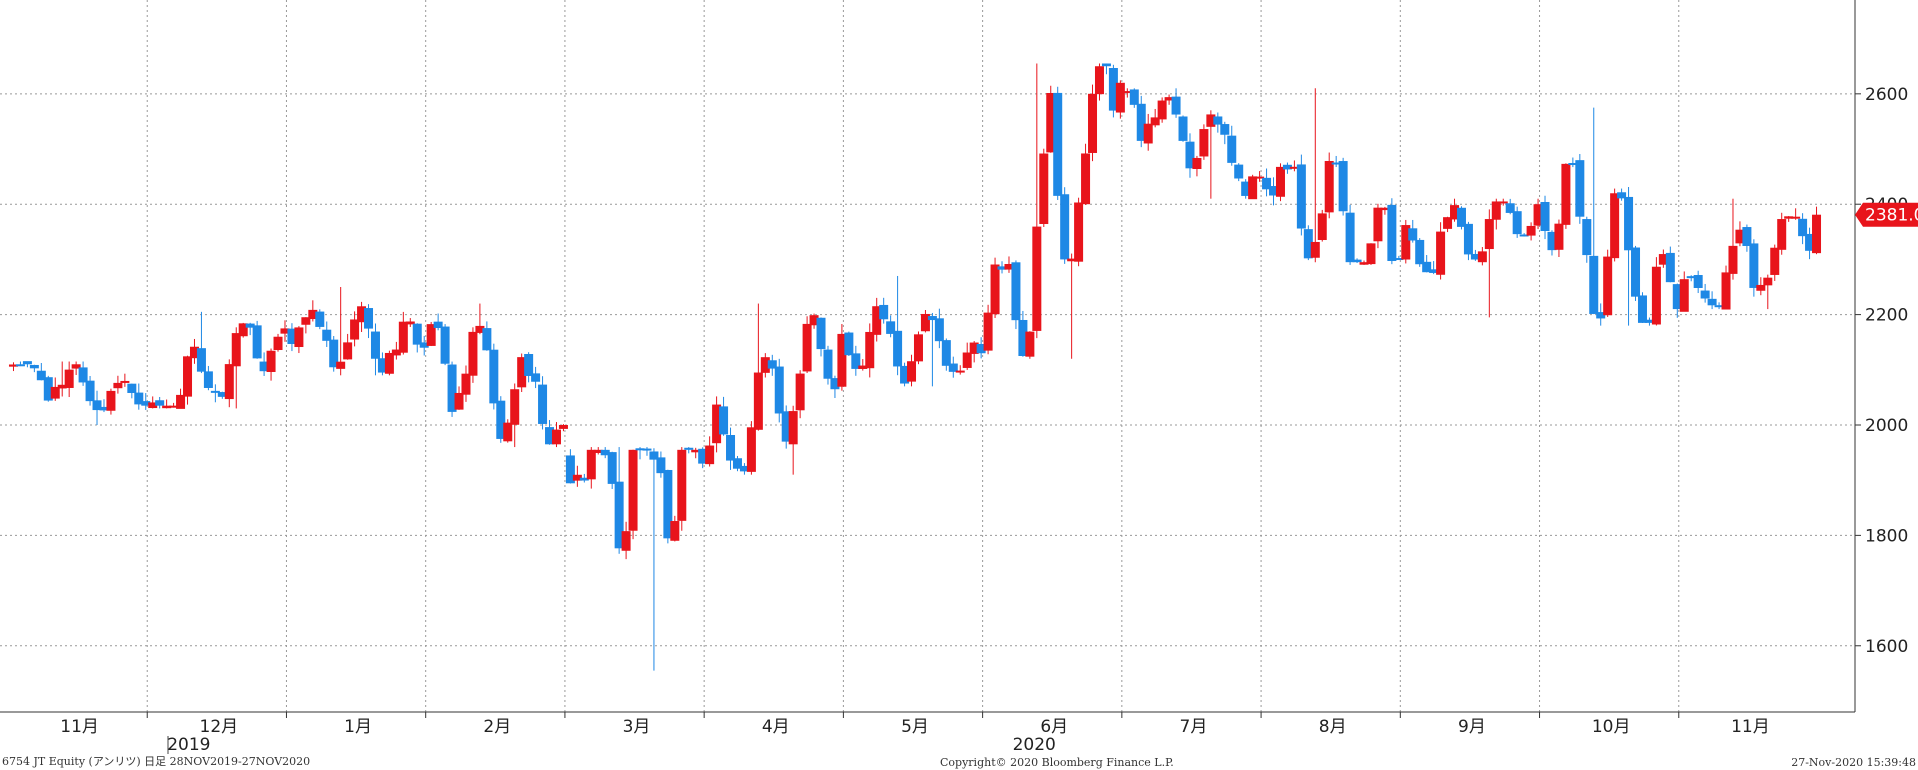 This screenshot has width=1918, height=770. What do you see at coordinates (1472, 727) in the screenshot?
I see `x-month-label: 9月` at bounding box center [1472, 727].